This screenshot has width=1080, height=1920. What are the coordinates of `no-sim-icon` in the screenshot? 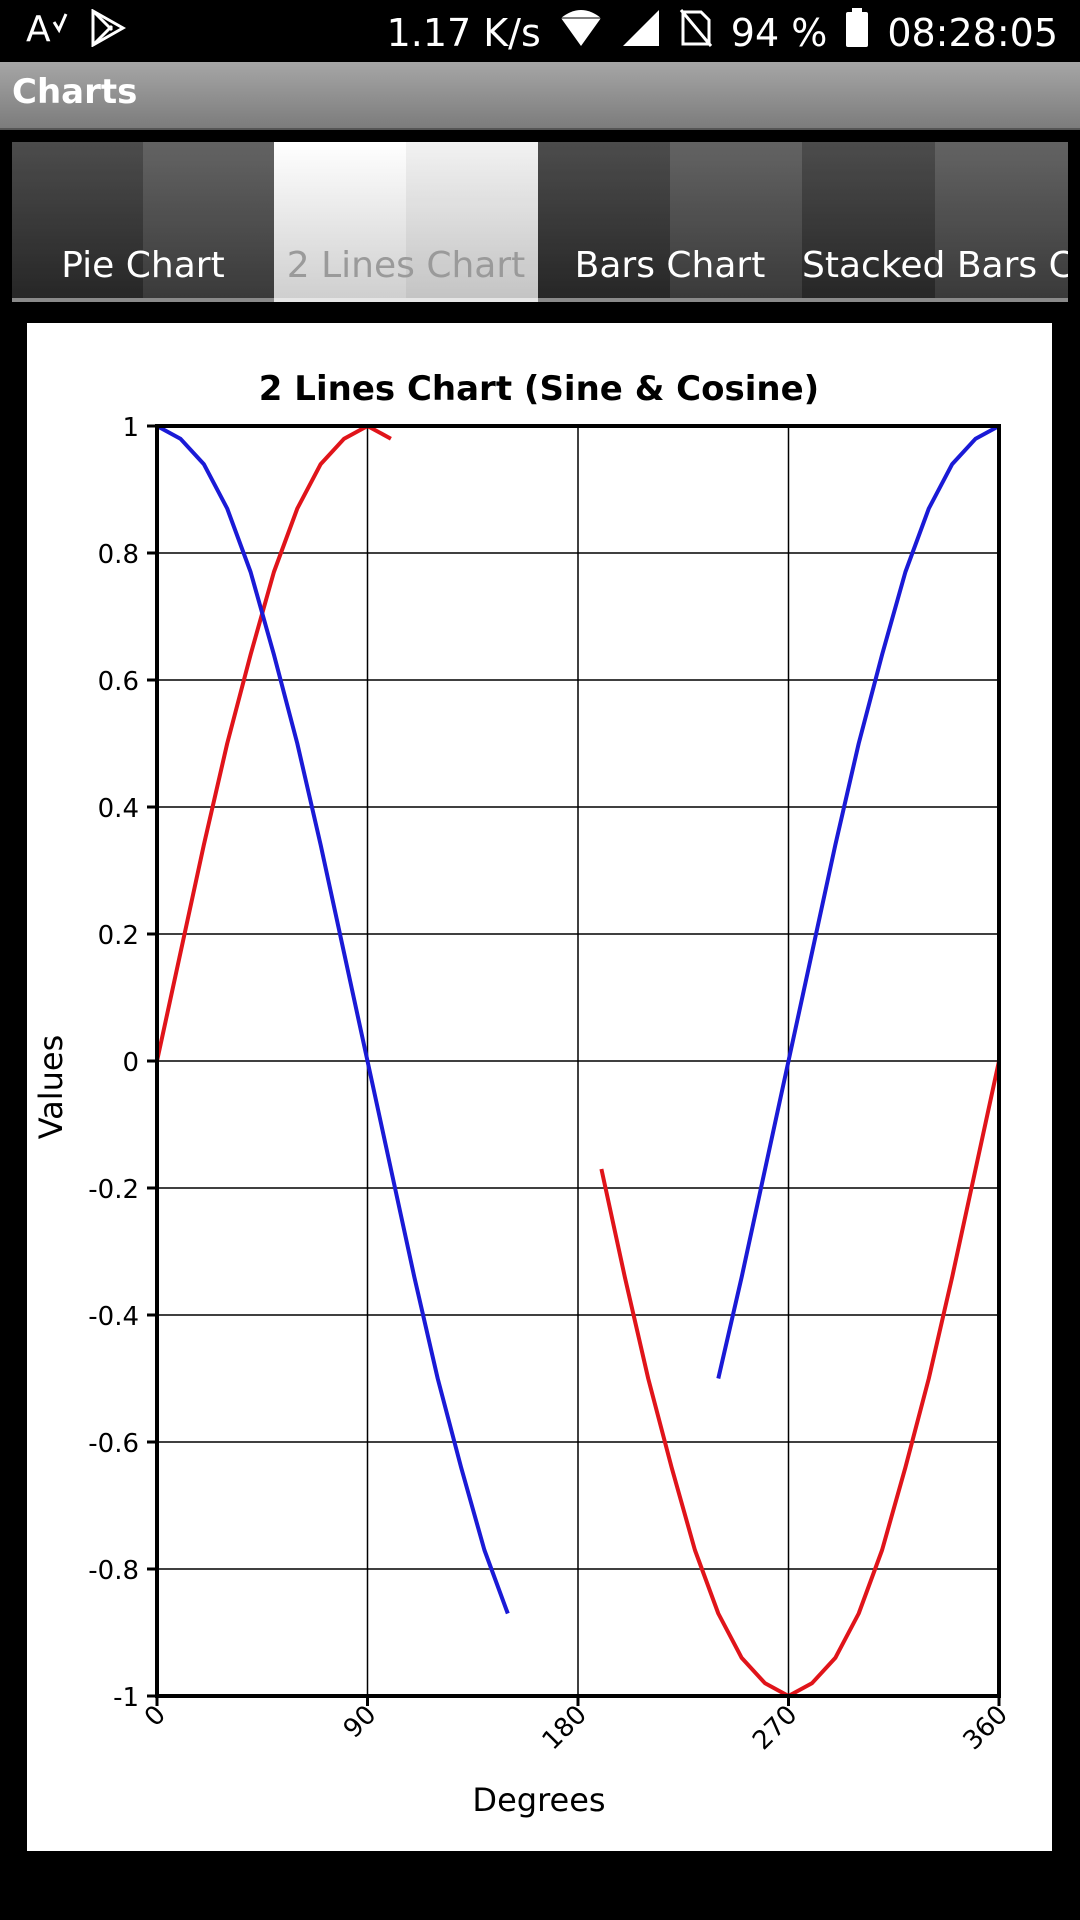 It's located at (696, 32).